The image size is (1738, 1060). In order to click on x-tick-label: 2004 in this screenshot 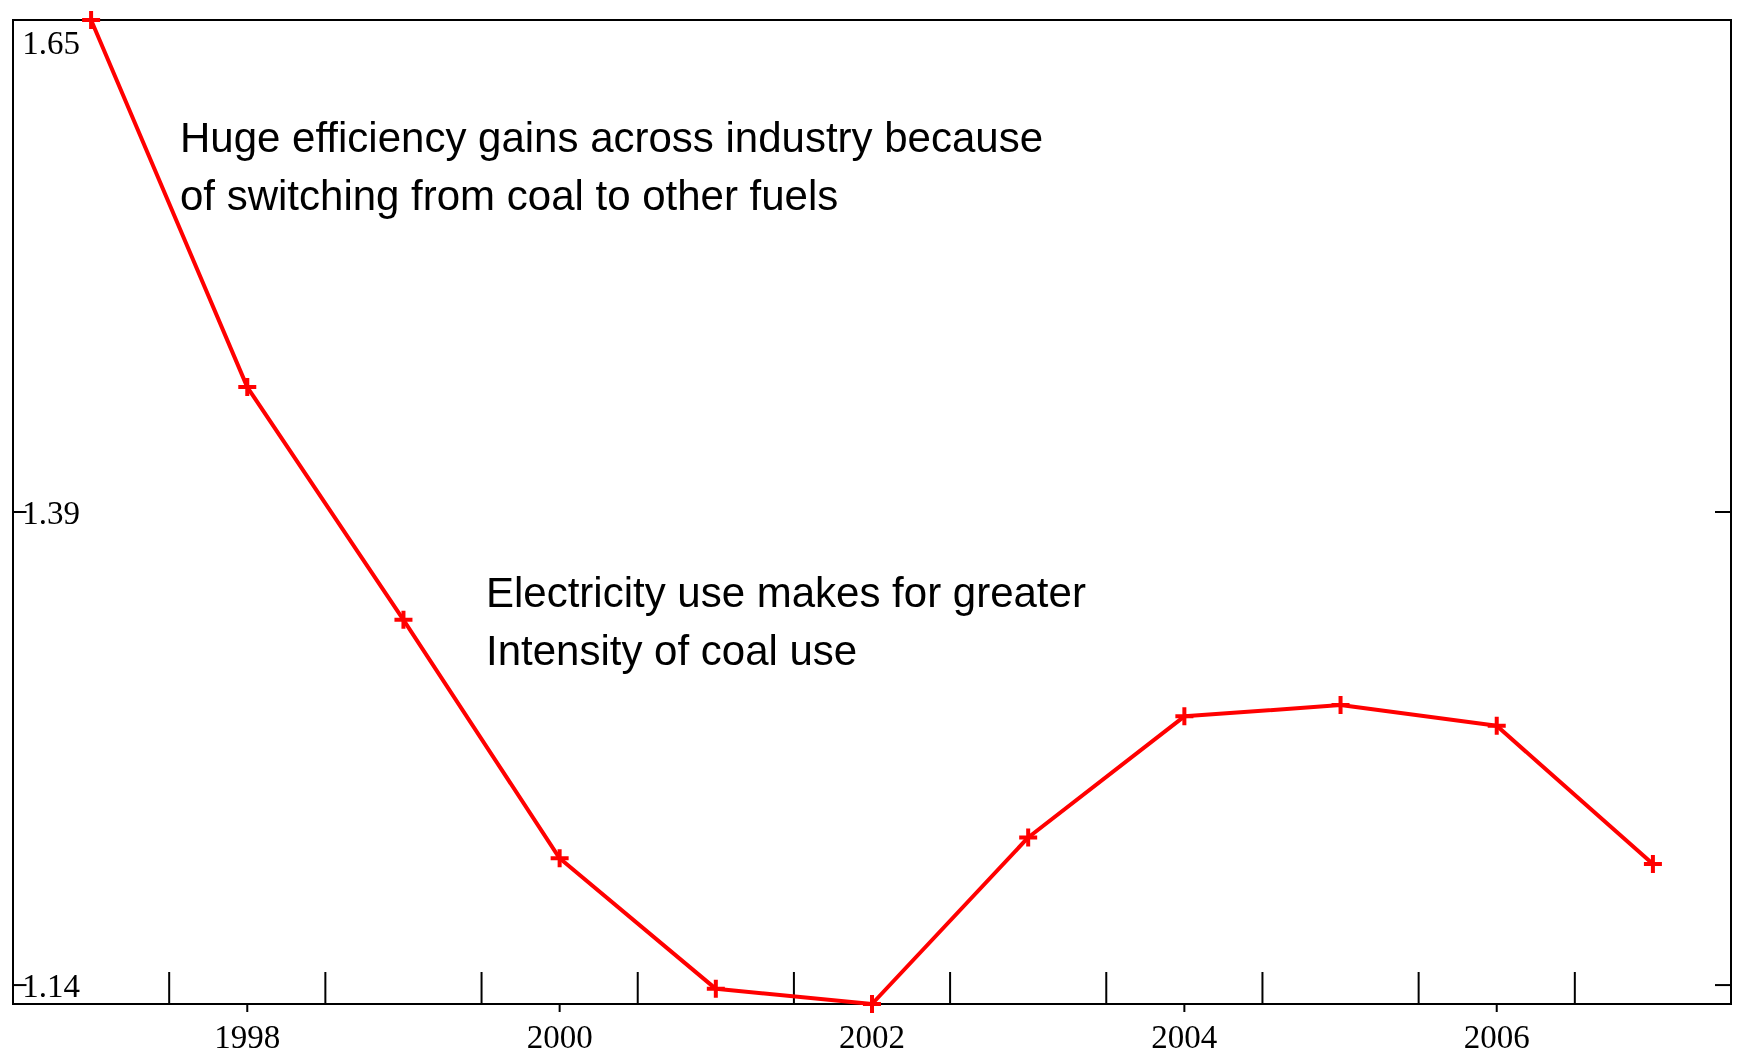, I will do `click(1184, 1037)`.